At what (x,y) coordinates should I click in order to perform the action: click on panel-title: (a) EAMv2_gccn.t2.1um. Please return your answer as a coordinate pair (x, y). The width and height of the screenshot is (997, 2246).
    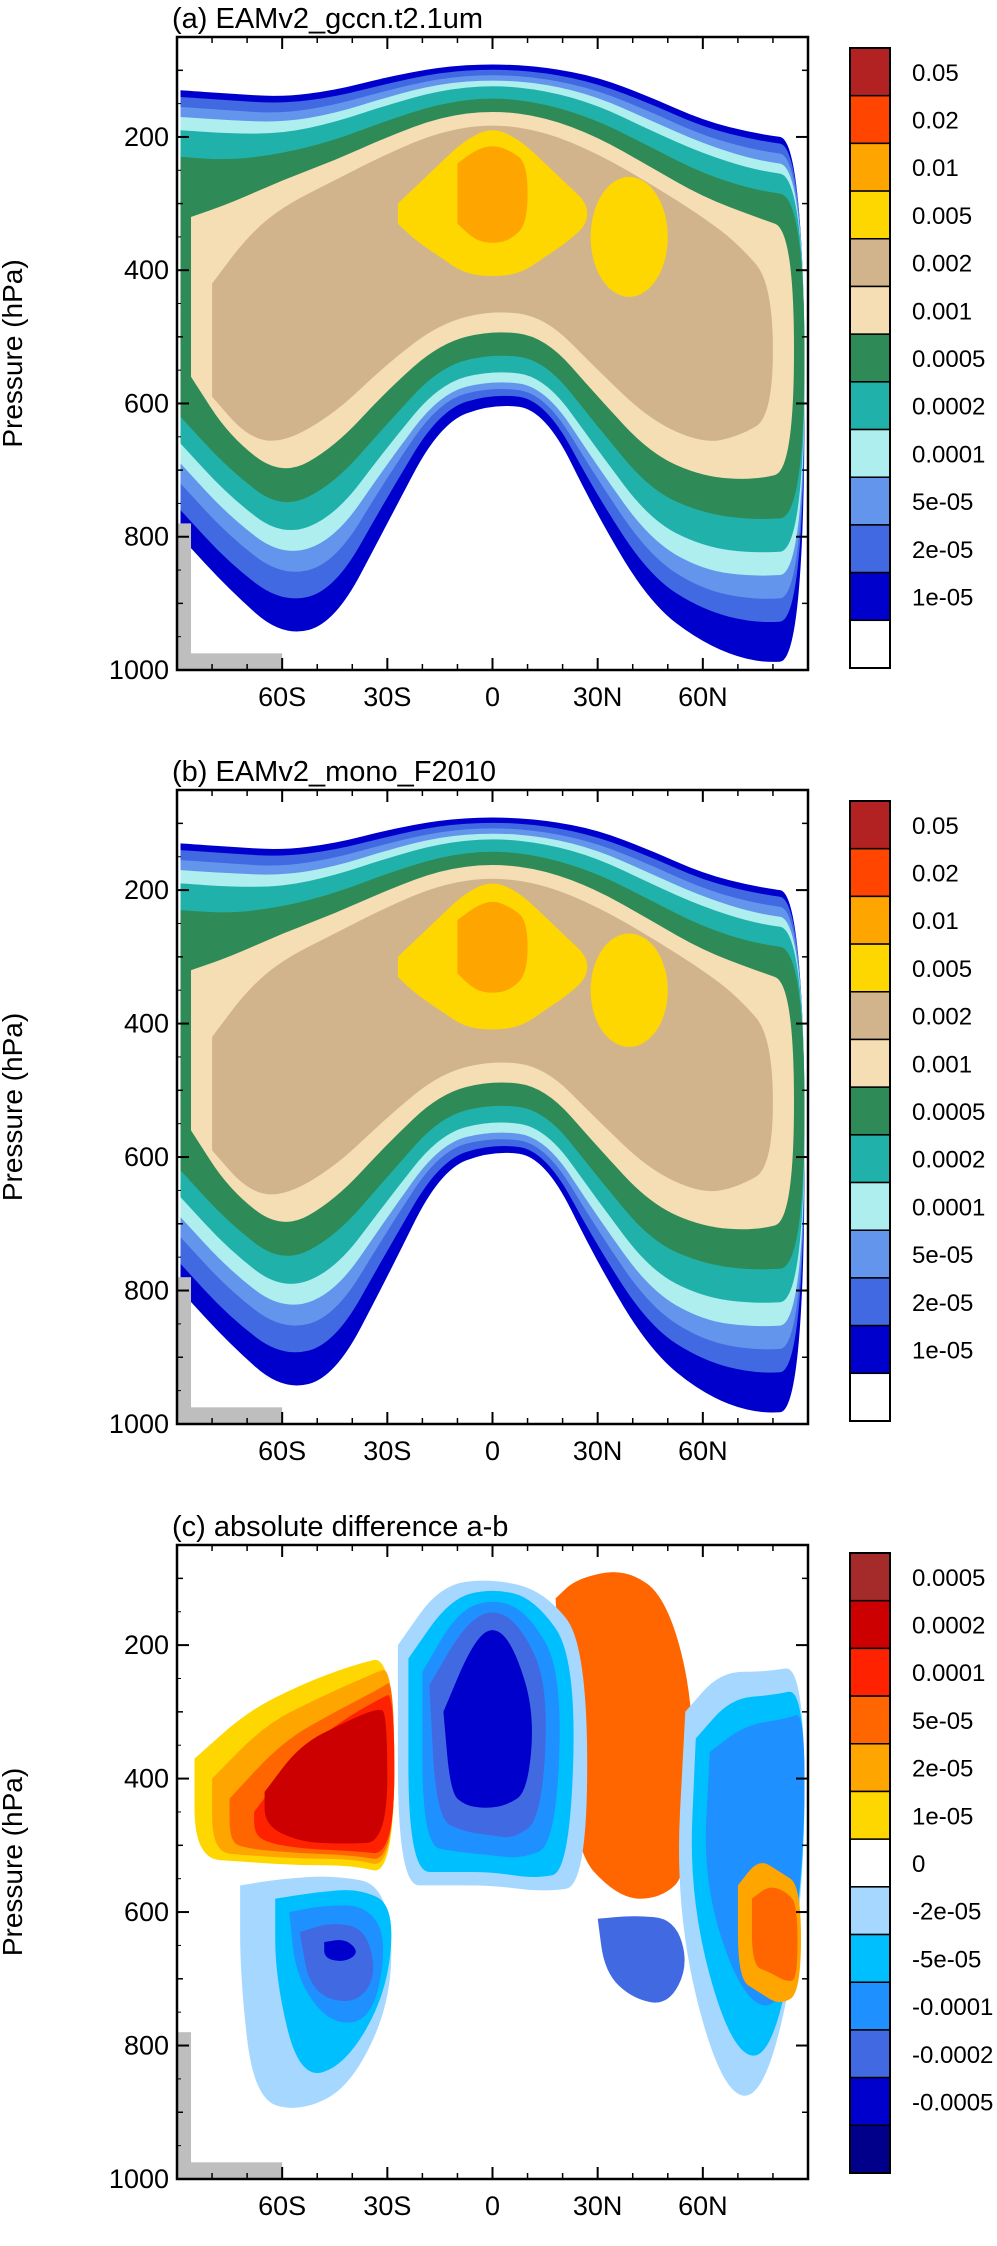
    Looking at the image, I should click on (327, 19).